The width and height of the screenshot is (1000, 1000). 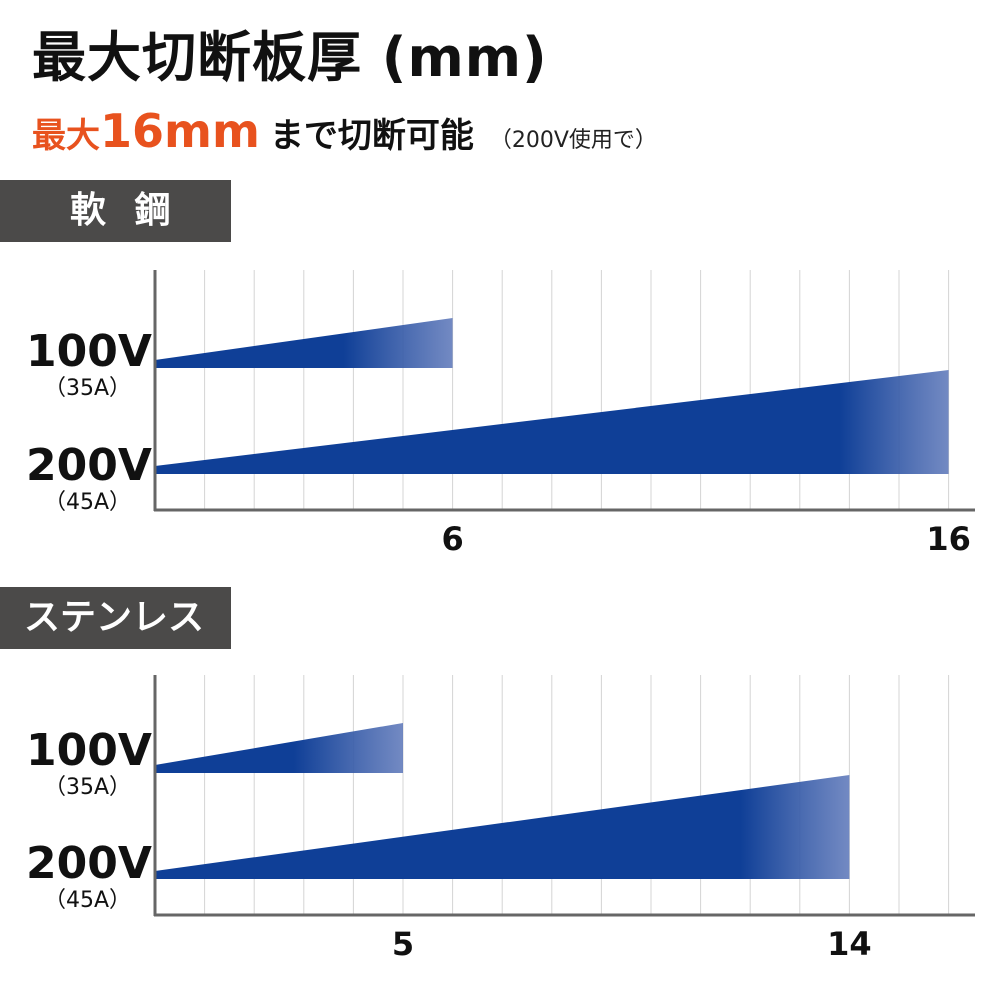 I want to click on subtitle-main: まで切断可能, so click(x=371, y=136).